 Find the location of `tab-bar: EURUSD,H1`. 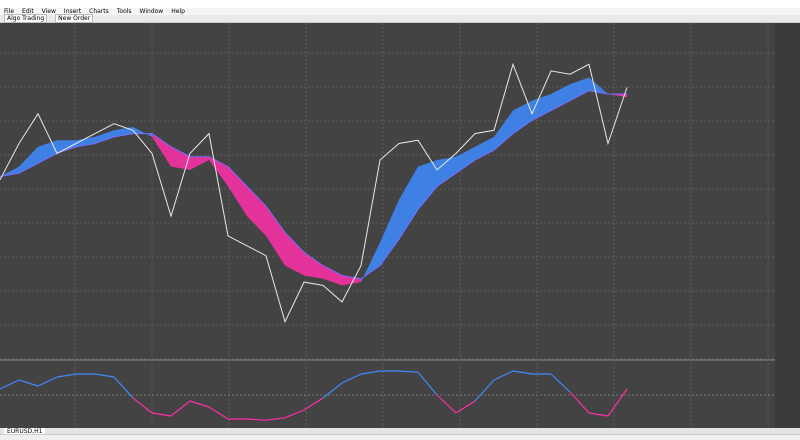

tab-bar: EURUSD,H1 is located at coordinates (400, 431).